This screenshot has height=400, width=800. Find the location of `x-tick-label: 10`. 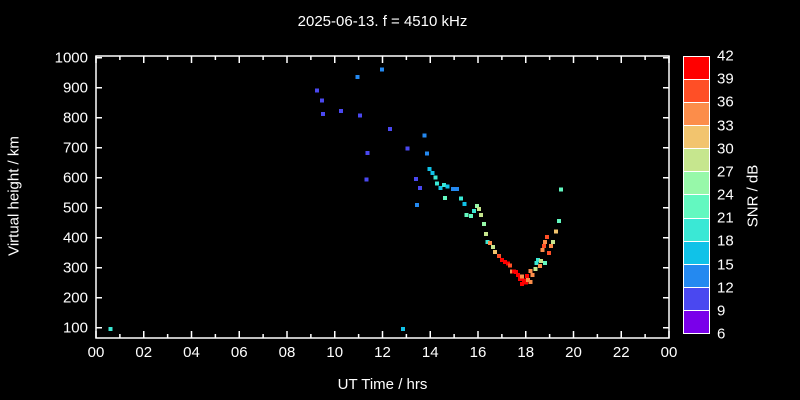

x-tick-label: 10 is located at coordinates (335, 352).